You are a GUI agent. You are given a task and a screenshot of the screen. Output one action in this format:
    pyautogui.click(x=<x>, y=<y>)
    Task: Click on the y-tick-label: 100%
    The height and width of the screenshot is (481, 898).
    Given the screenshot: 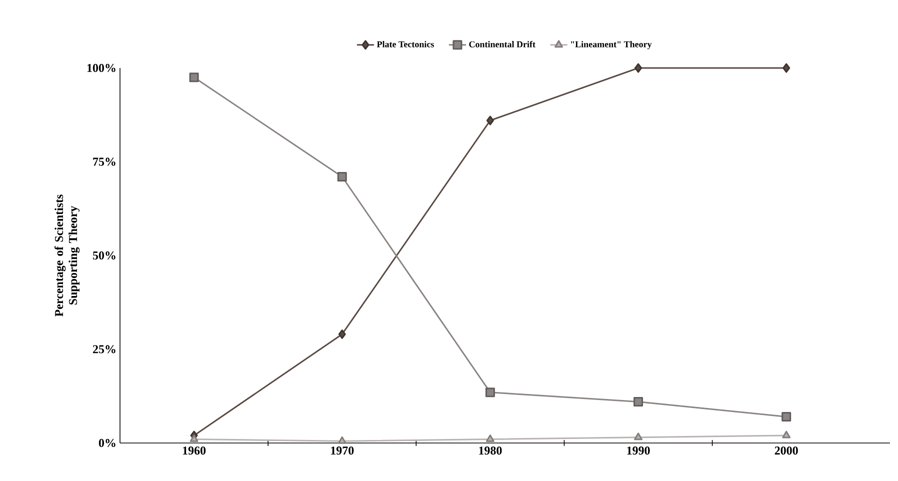 What is the action you would take?
    pyautogui.click(x=101, y=68)
    